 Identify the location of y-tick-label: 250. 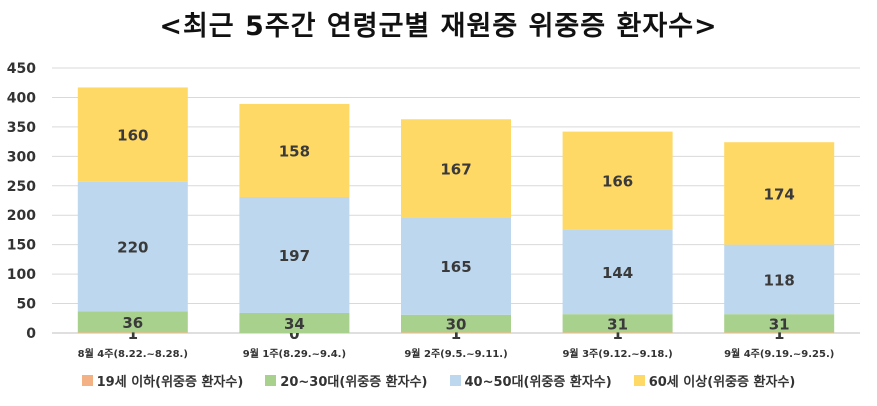
(21, 187).